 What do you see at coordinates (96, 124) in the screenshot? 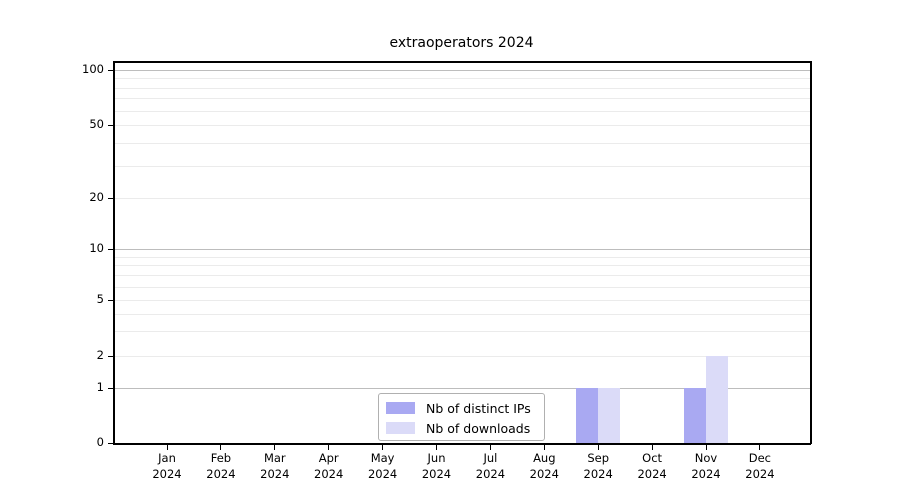
I see `y-tick-label: 50` at bounding box center [96, 124].